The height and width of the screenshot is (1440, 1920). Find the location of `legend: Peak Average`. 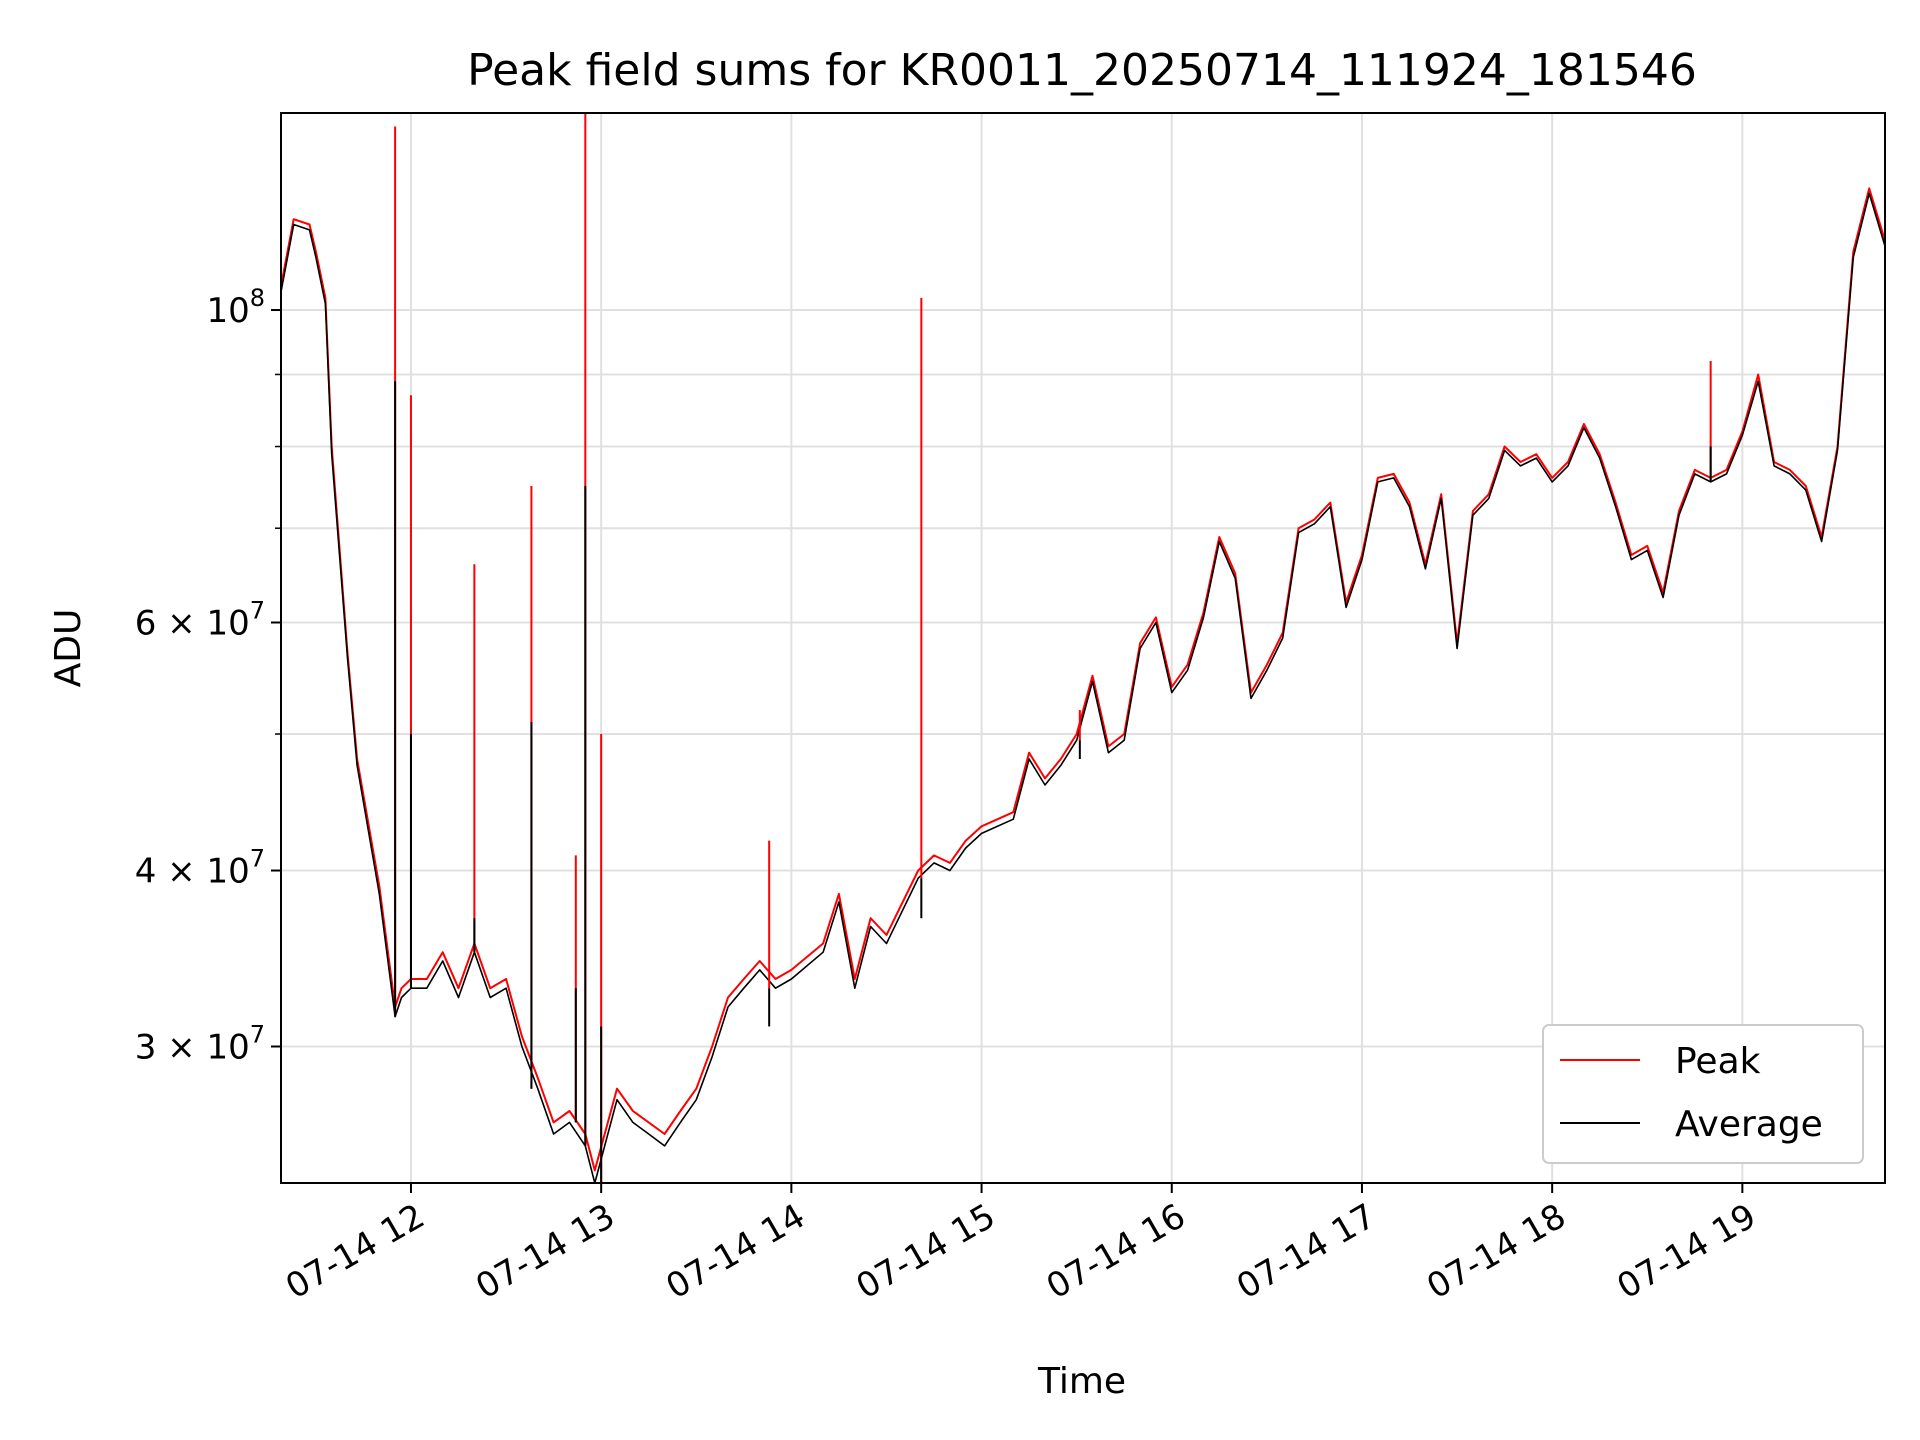

legend: Peak Average is located at coordinates (1703, 1094).